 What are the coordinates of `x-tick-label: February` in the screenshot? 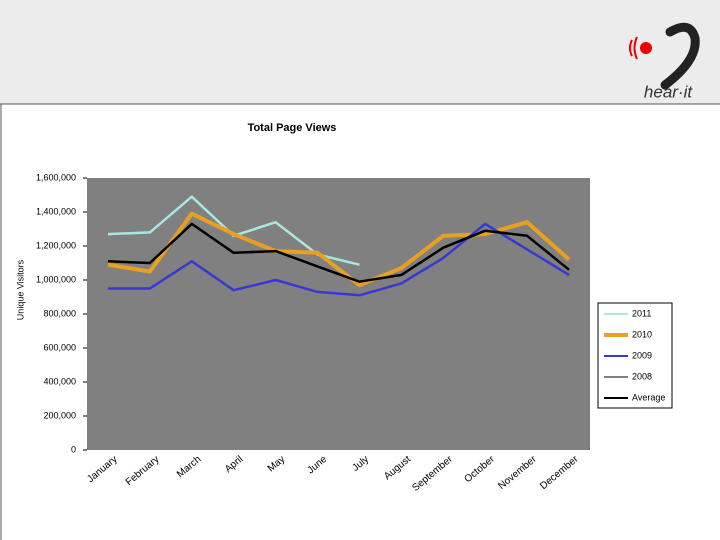 It's located at (143, 471).